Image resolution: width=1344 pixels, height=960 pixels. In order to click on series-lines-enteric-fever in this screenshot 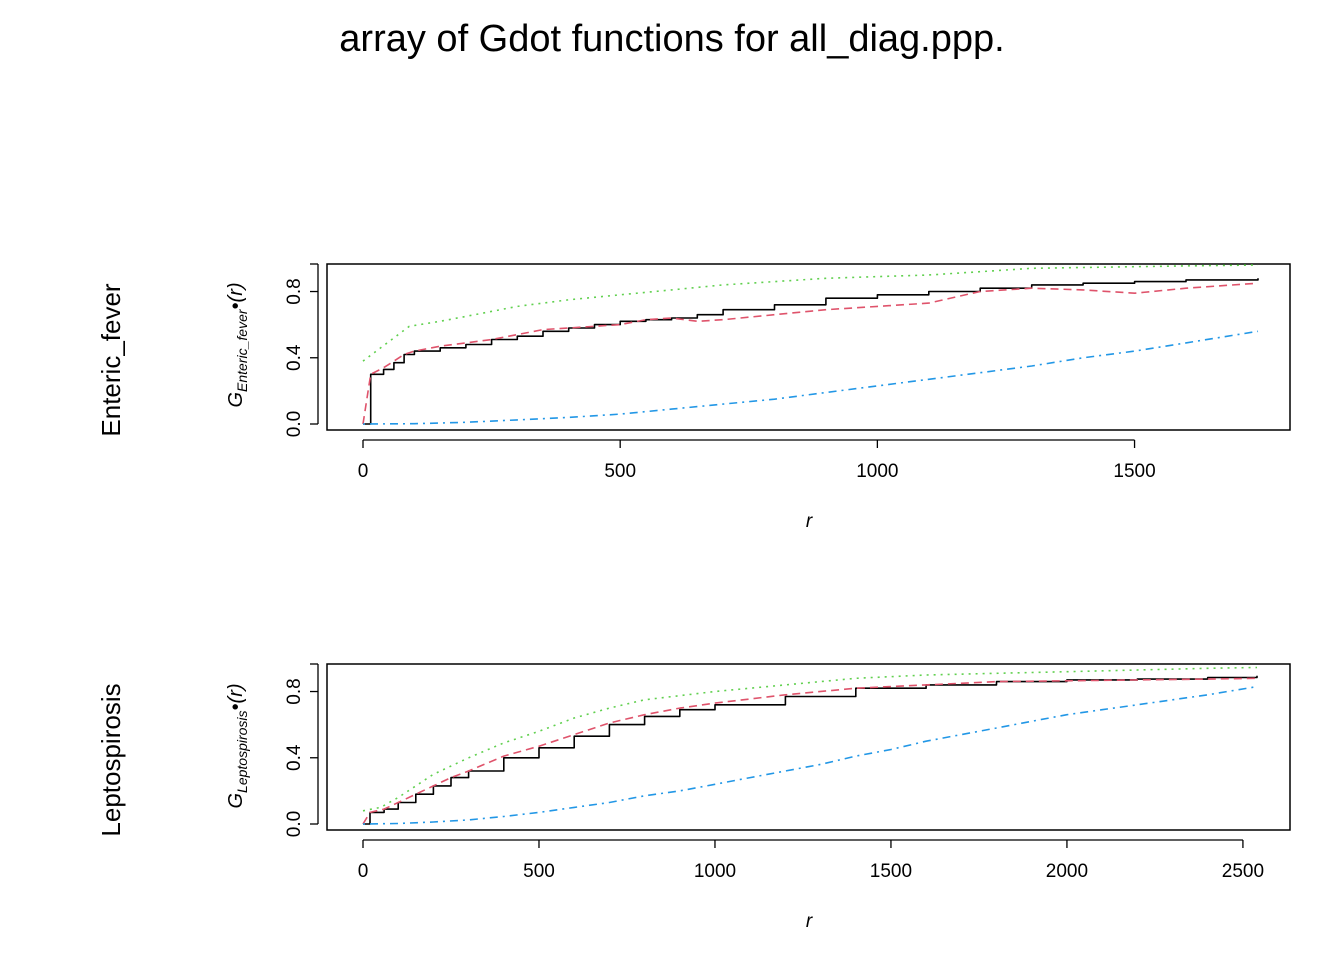, I will do `click(810, 344)`.